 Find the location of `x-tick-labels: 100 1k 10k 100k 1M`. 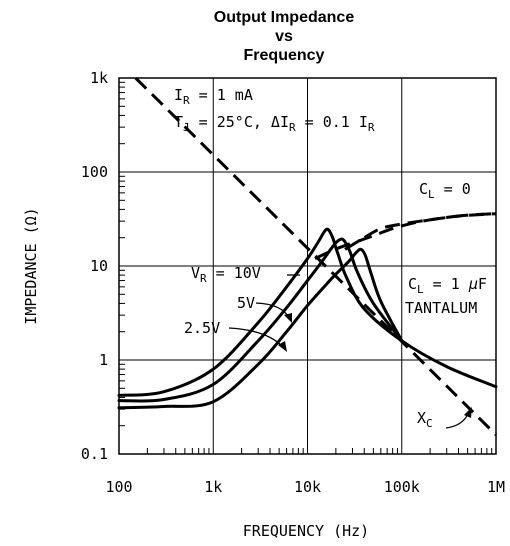

x-tick-labels: 100 1k 10k 100k 1M is located at coordinates (305, 487).